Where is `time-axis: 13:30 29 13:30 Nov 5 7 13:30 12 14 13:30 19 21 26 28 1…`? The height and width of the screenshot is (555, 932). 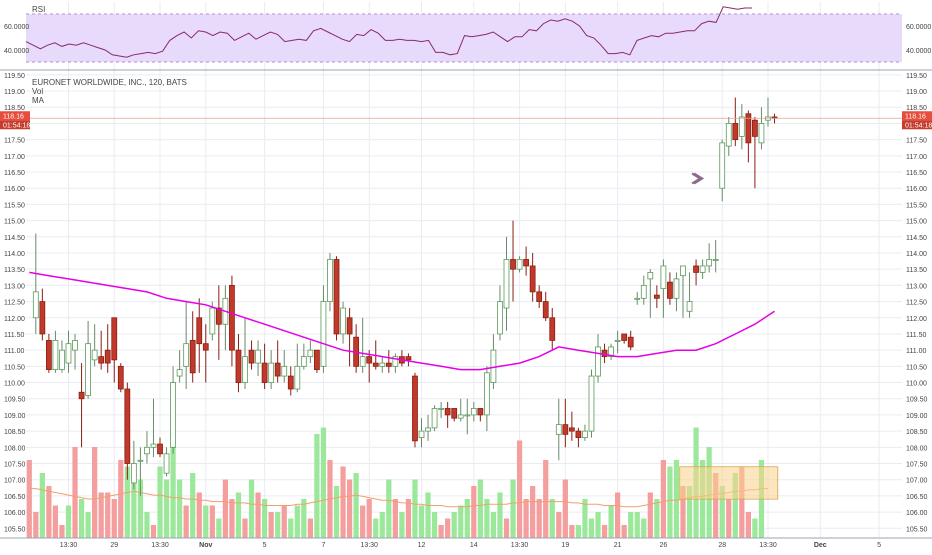 time-axis: 13:30 29 13:30 Nov 5 7 13:30 12 14 13:30 19 21 26 28 1… is located at coordinates (466, 543).